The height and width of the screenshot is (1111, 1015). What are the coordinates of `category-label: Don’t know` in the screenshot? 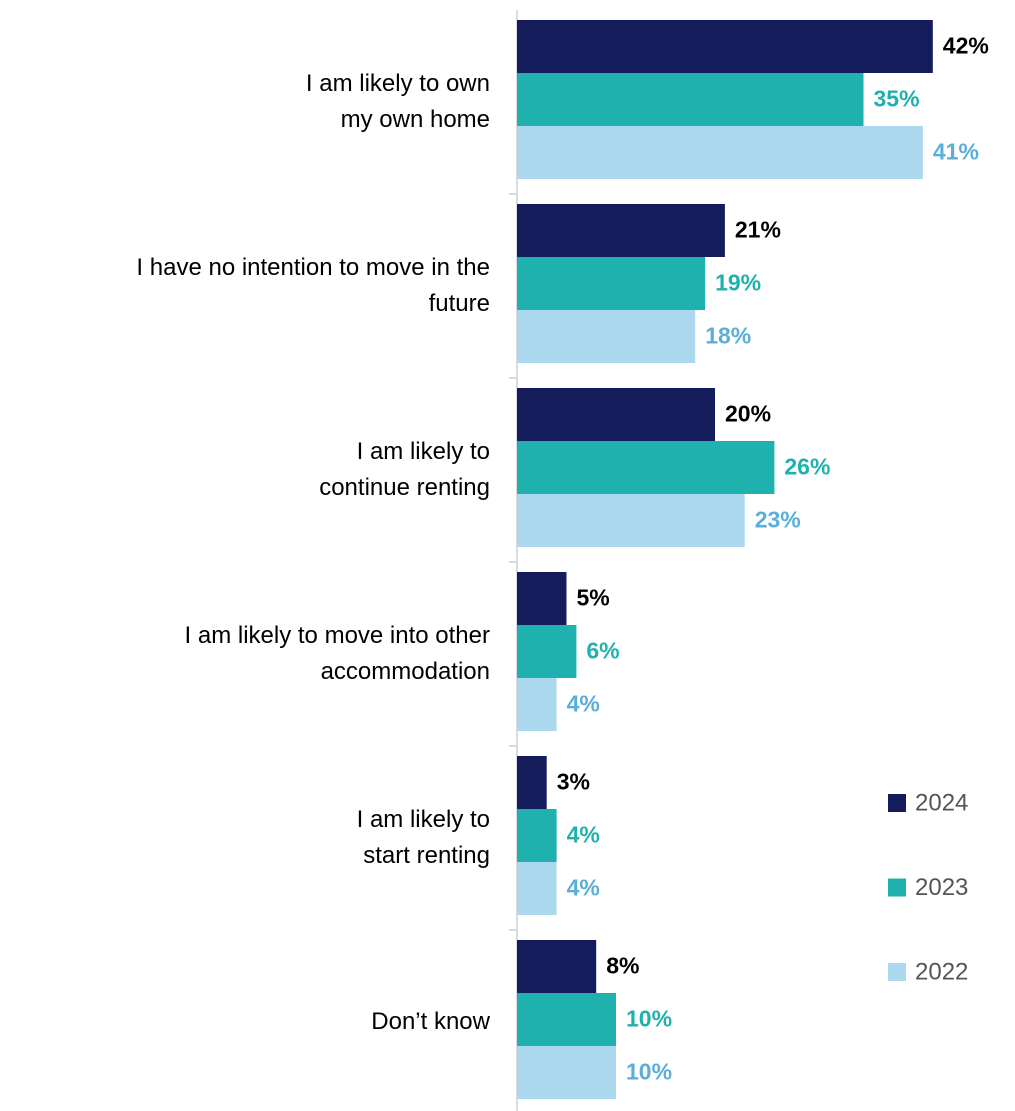 It's located at (430, 1021).